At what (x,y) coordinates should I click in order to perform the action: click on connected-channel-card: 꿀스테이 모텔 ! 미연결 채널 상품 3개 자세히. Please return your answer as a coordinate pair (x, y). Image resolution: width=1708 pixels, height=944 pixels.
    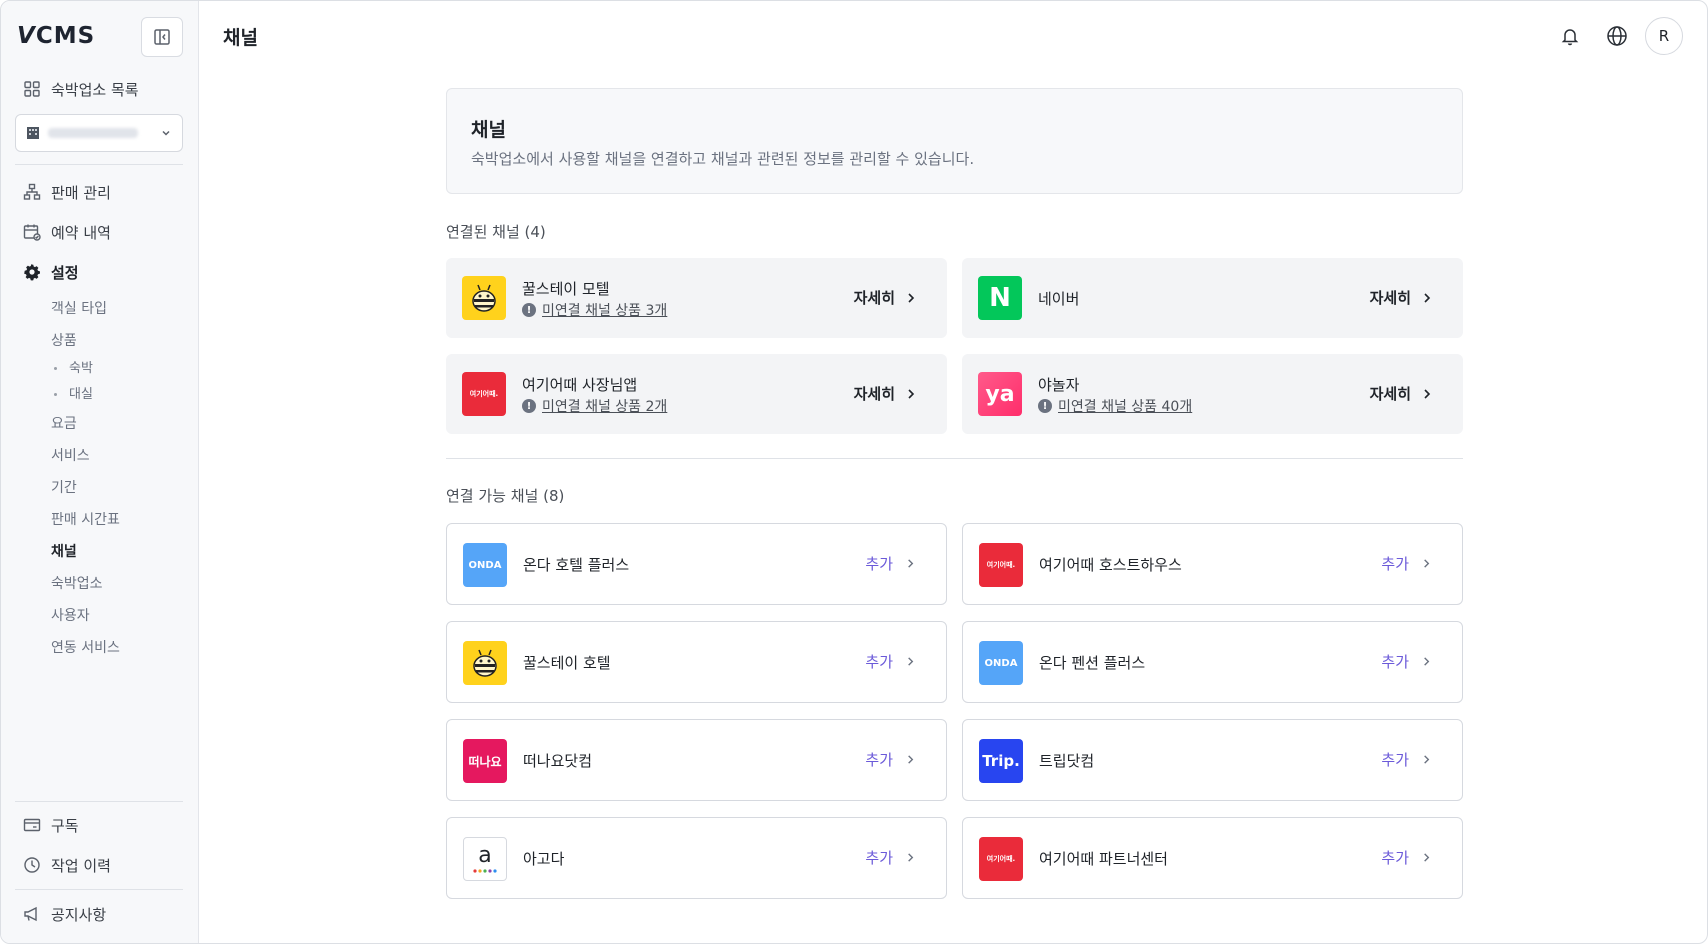
    Looking at the image, I should click on (696, 298).